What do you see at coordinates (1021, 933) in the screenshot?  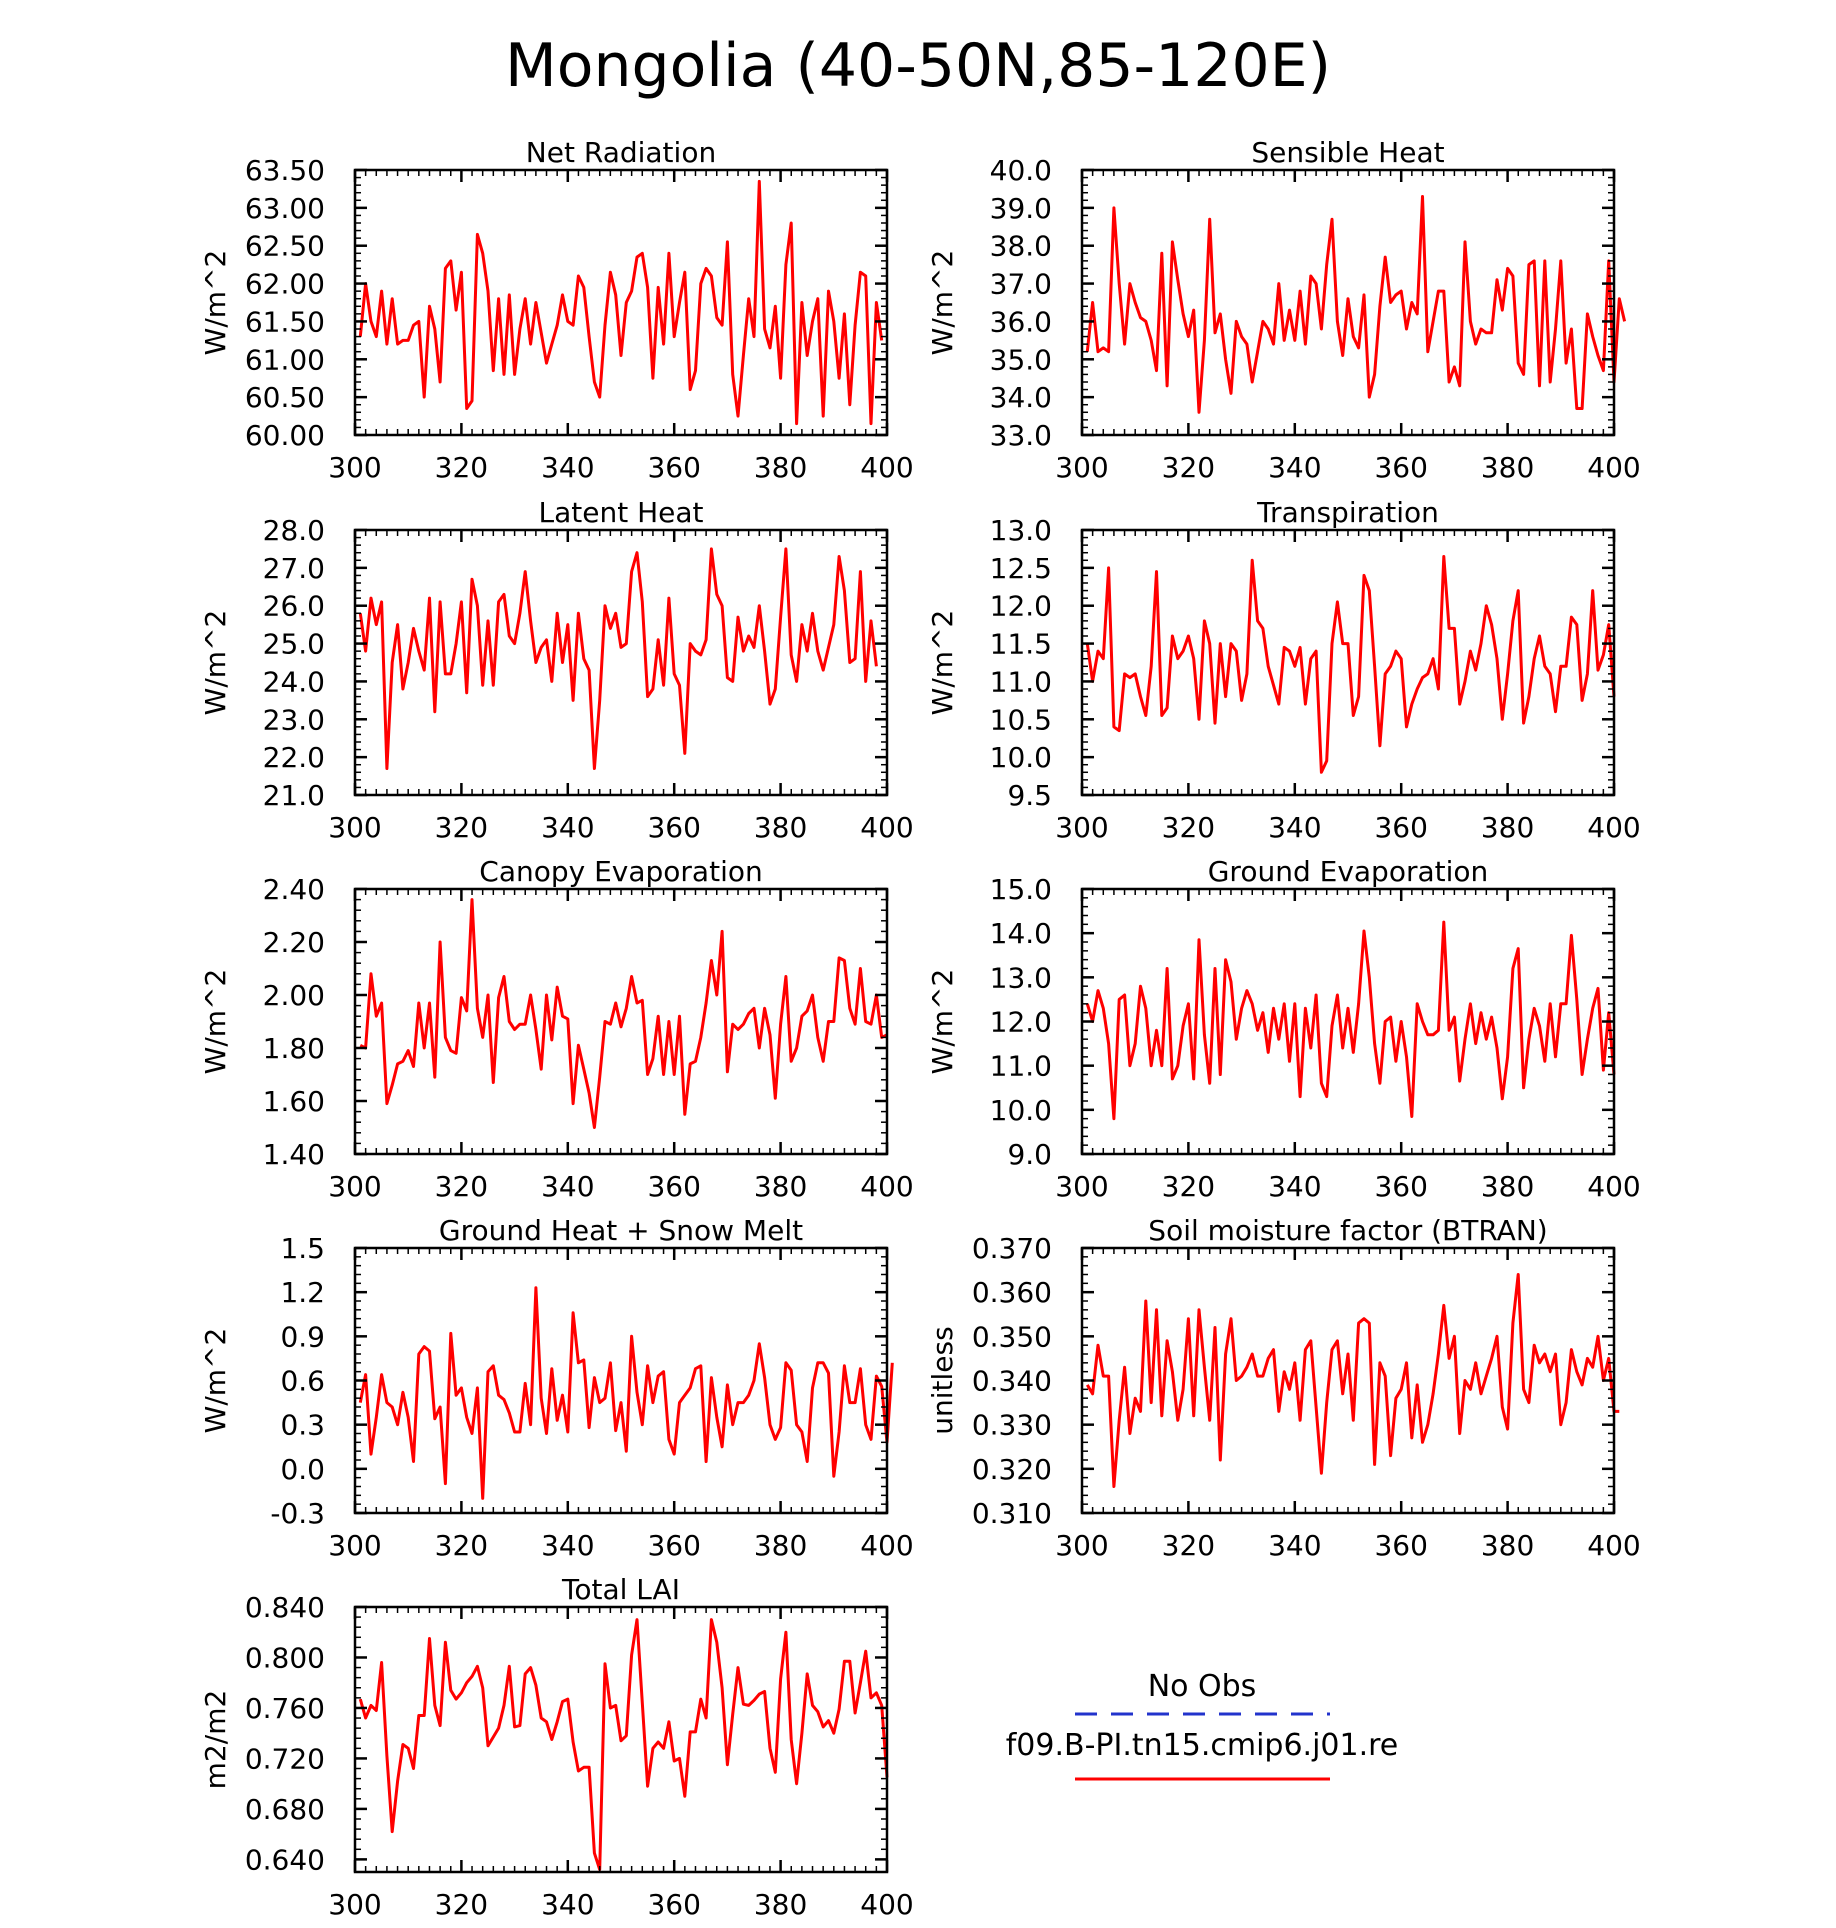 I see `panel-ground-evaporation-ytick-label: 14.0` at bounding box center [1021, 933].